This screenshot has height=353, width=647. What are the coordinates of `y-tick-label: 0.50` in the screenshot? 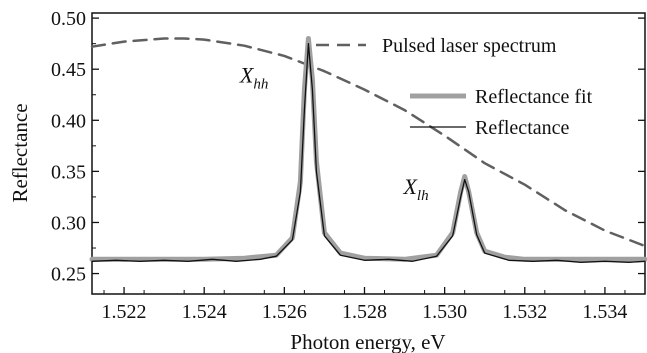 It's located at (68, 19).